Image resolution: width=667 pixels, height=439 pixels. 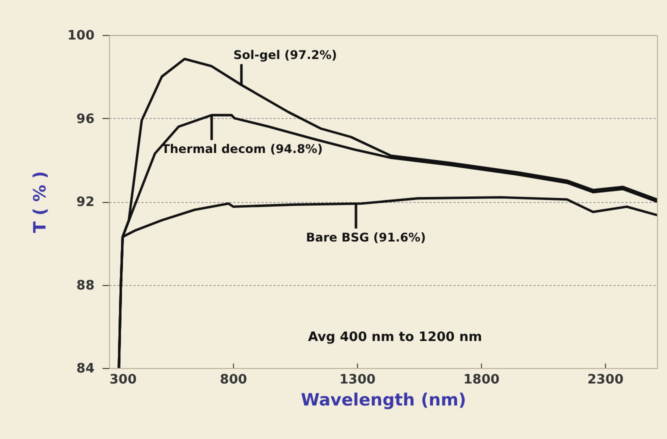 What do you see at coordinates (234, 380) in the screenshot?
I see `x-tick-label: 800` at bounding box center [234, 380].